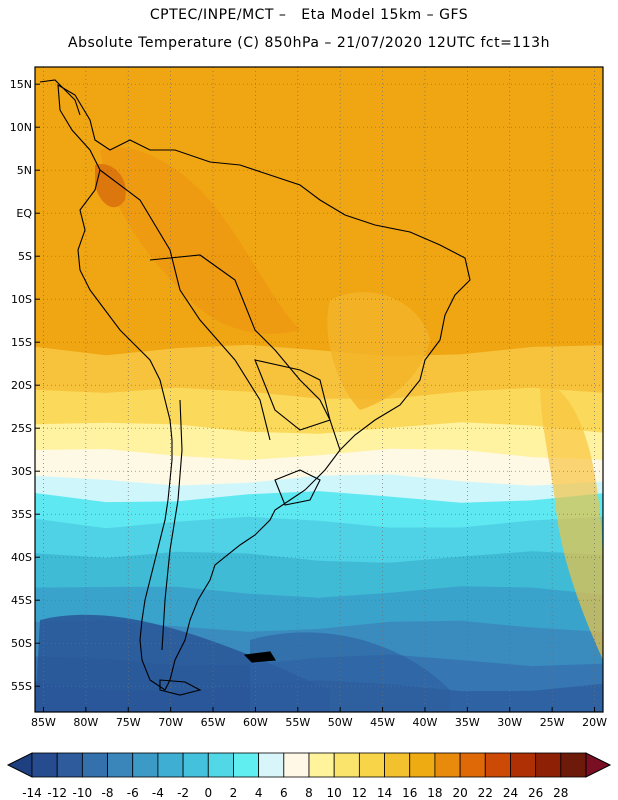 The width and height of the screenshot is (618, 800). What do you see at coordinates (21, 127) in the screenshot?
I see `latitude-label: 10N` at bounding box center [21, 127].